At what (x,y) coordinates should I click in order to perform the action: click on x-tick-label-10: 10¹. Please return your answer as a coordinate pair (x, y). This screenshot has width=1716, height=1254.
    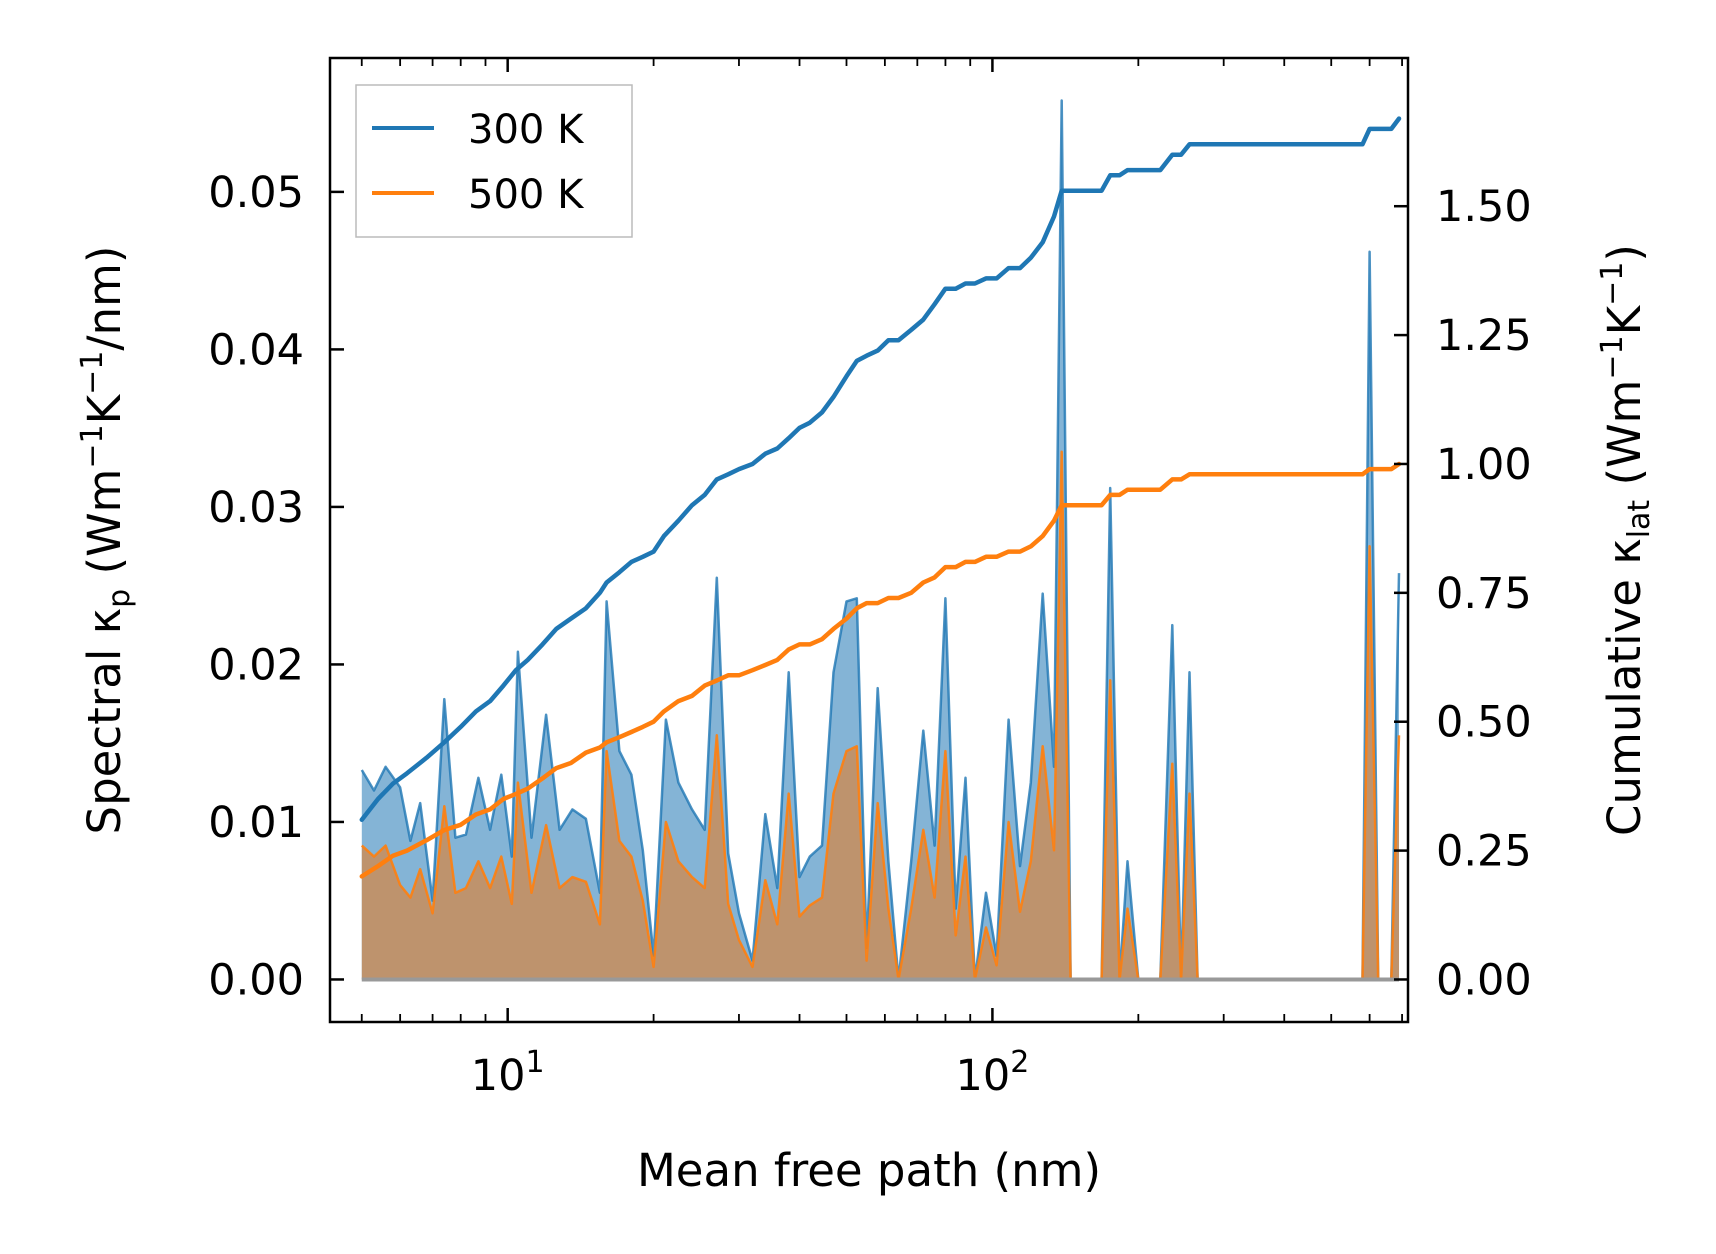
    Looking at the image, I should click on (508, 1073).